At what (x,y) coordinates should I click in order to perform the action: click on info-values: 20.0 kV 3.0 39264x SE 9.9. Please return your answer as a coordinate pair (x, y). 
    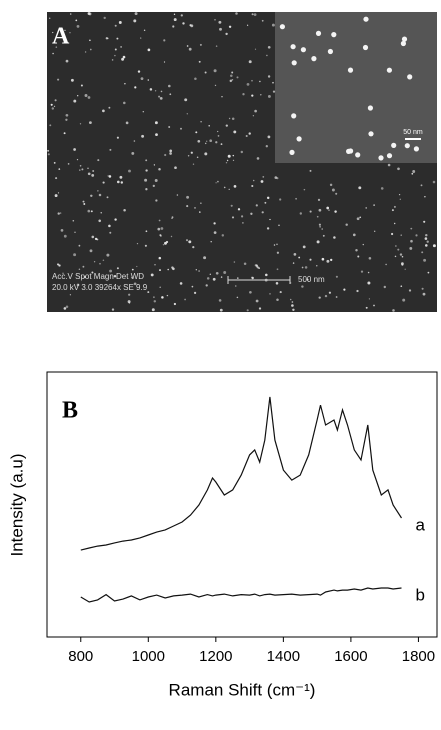
    Looking at the image, I should click on (100, 287).